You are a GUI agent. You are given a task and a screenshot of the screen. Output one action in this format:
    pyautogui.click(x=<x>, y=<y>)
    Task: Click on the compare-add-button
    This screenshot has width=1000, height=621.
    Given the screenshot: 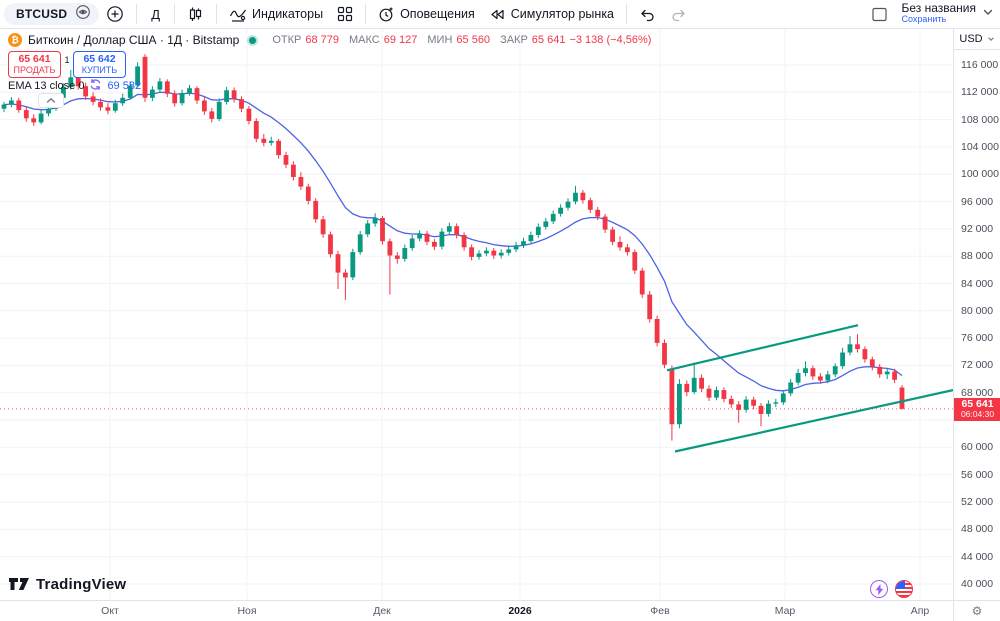 What is the action you would take?
    pyautogui.click(x=115, y=14)
    